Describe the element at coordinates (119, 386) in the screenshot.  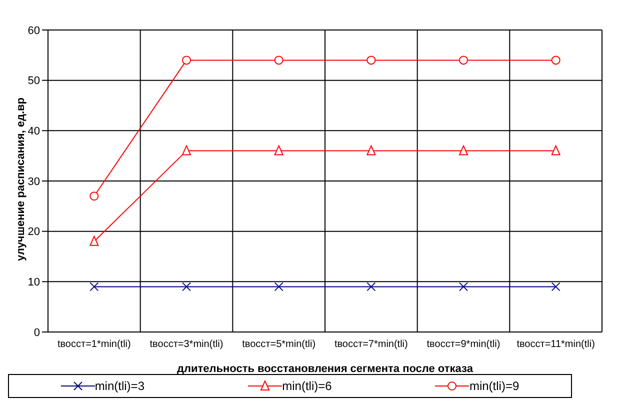
I see `legend-label: min(tli)=3` at that location.